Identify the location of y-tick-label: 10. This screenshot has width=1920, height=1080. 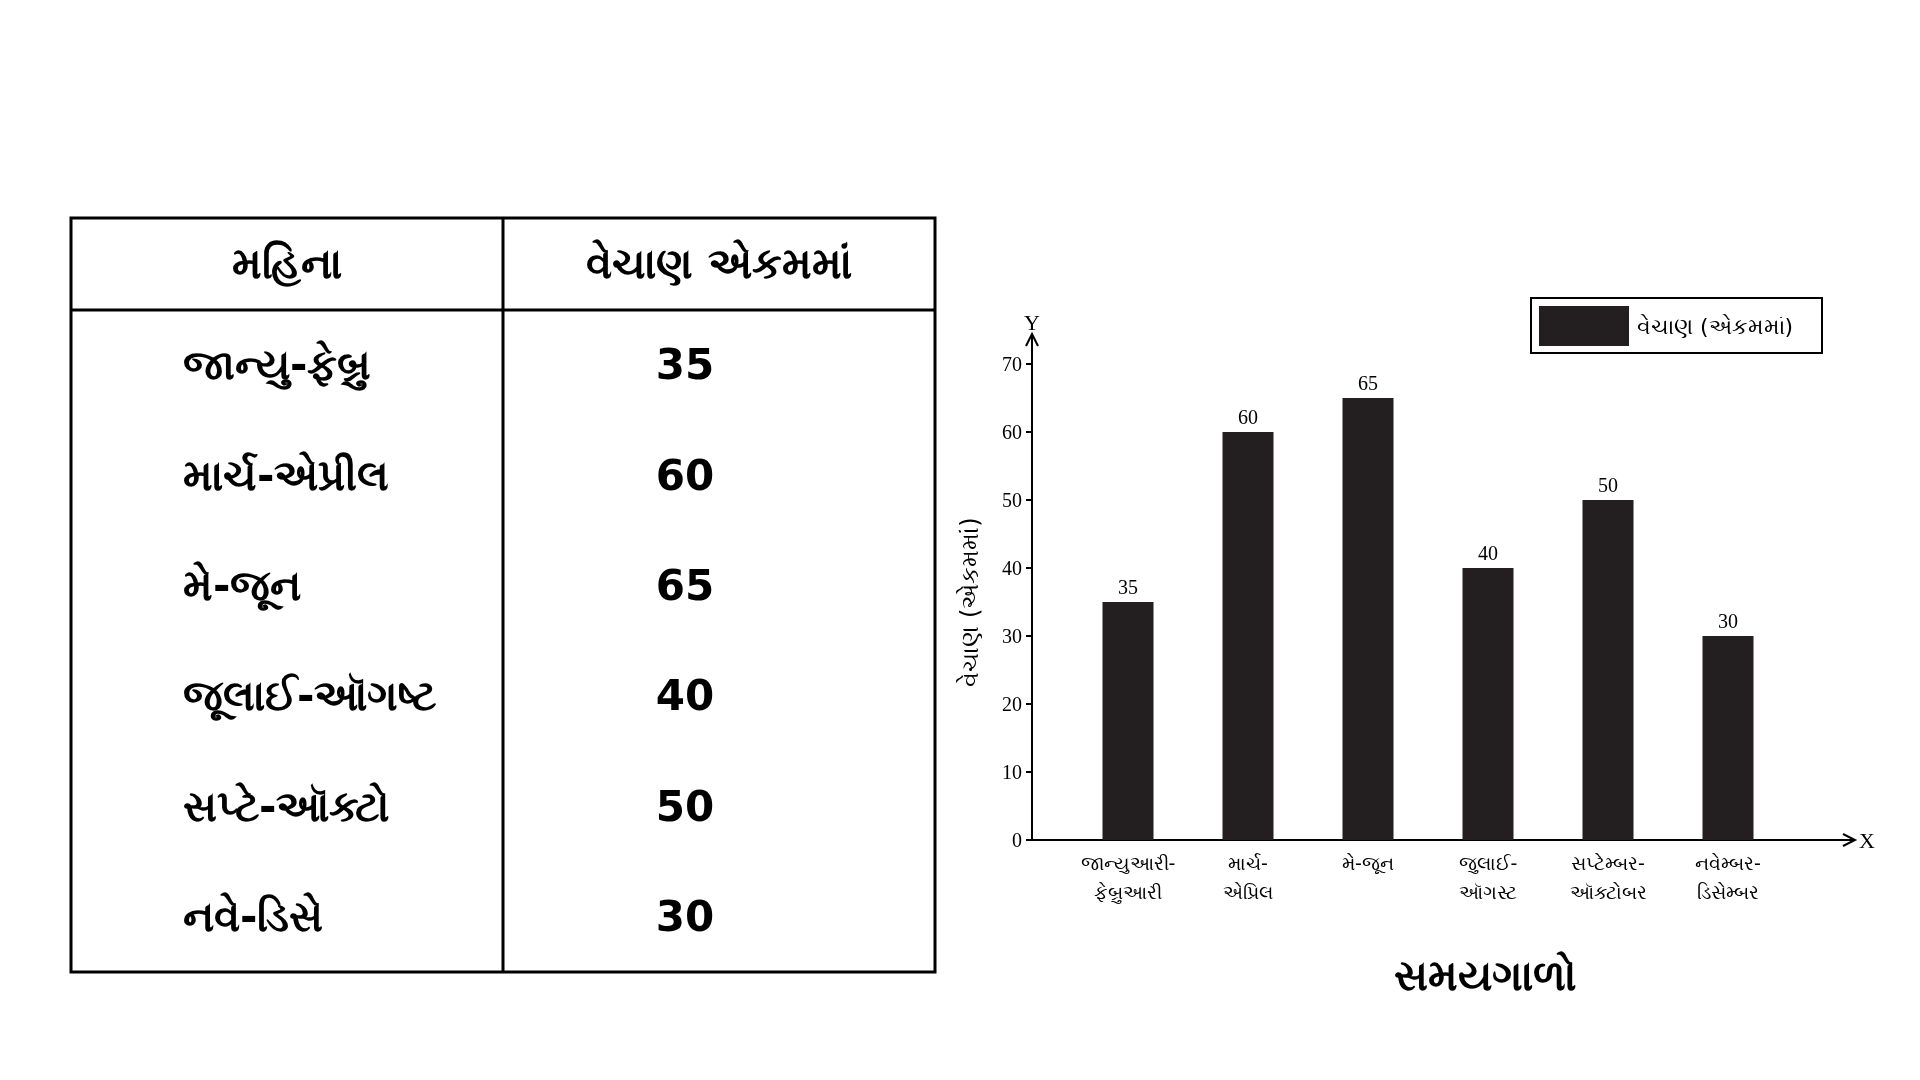
(1012, 772).